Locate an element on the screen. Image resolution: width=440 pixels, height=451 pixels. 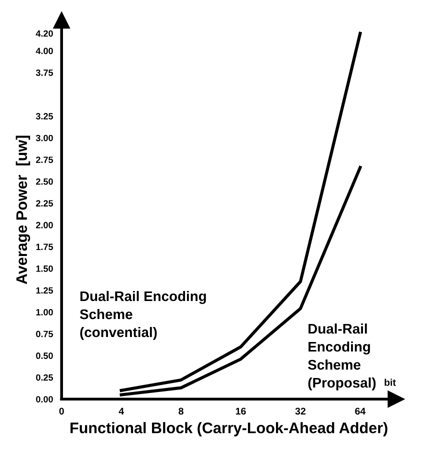
y-tick-label: 4.20 is located at coordinates (44, 33).